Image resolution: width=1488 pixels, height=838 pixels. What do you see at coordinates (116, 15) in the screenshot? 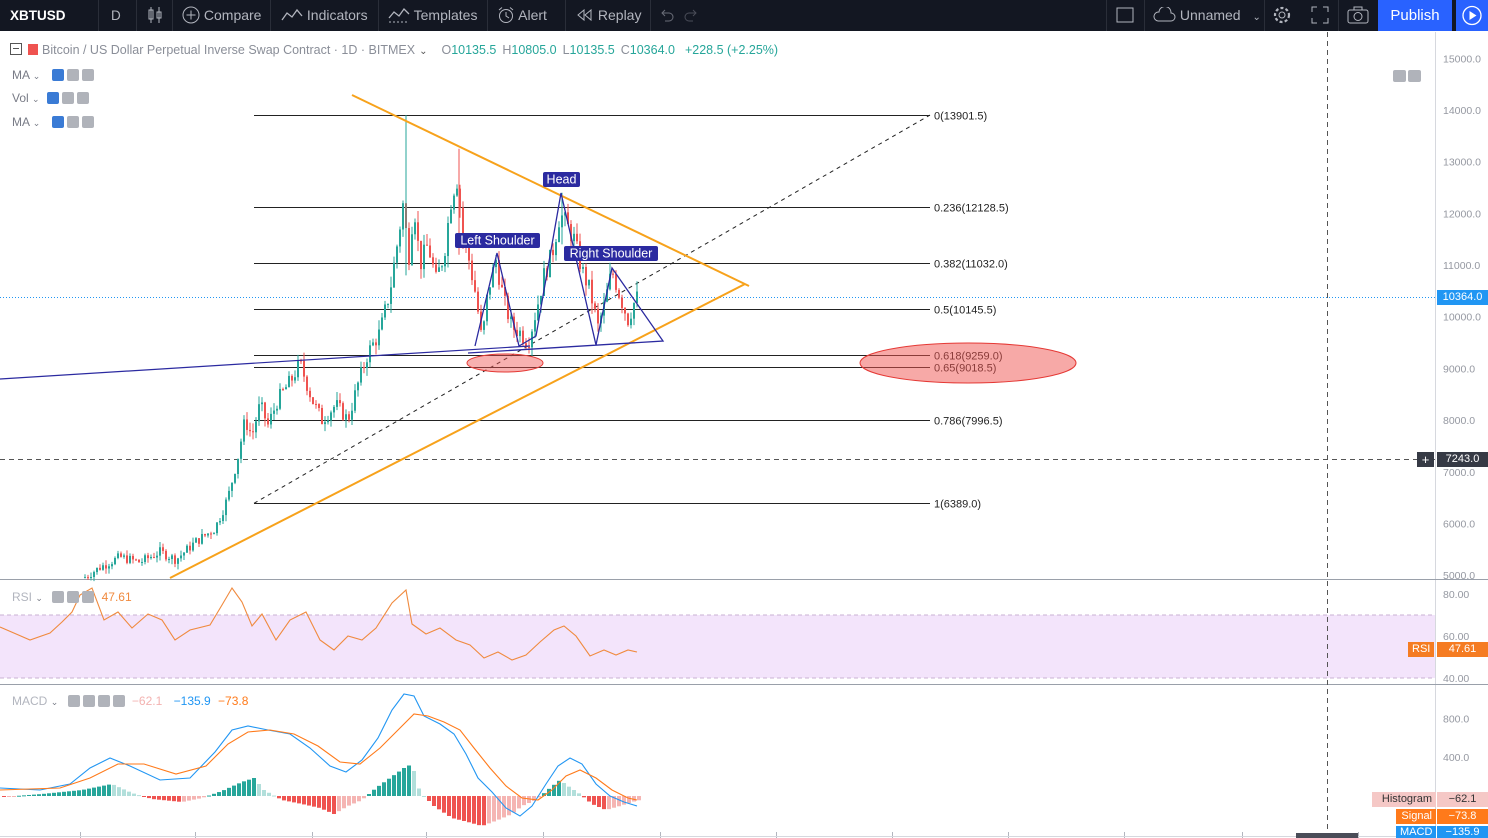
I see `interval-button: D` at bounding box center [116, 15].